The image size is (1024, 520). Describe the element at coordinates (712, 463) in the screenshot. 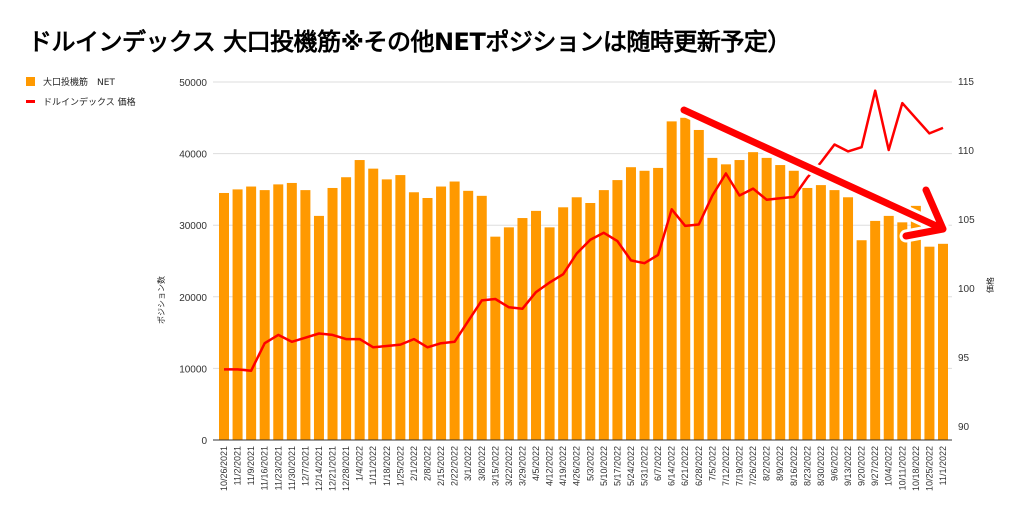

I see `x-tick-label: 7/5/2022` at that location.